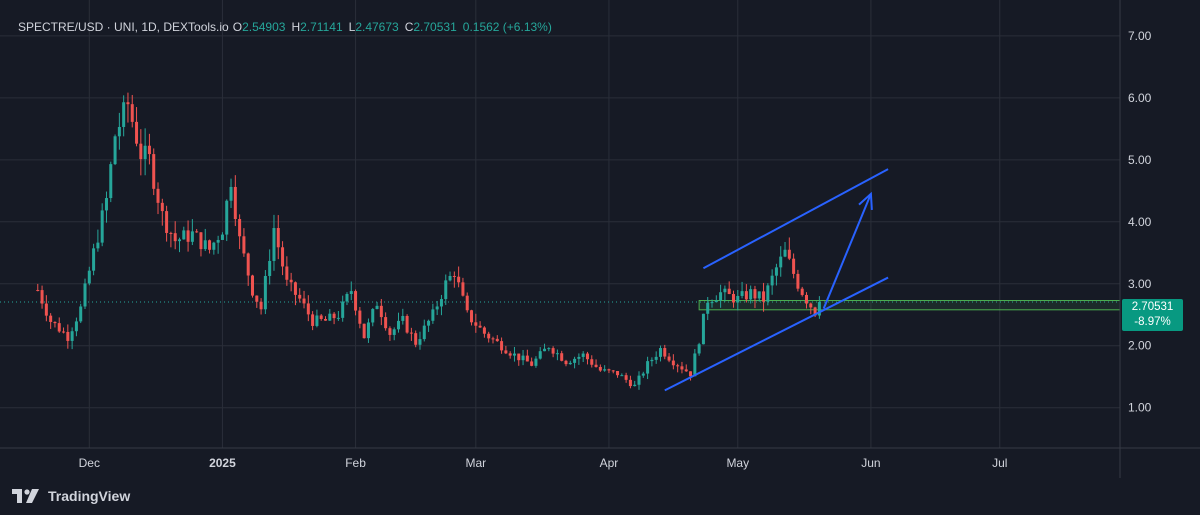 The image size is (1200, 515). Describe the element at coordinates (847, 251) in the screenshot. I see `projection-arrow-shaft` at that location.